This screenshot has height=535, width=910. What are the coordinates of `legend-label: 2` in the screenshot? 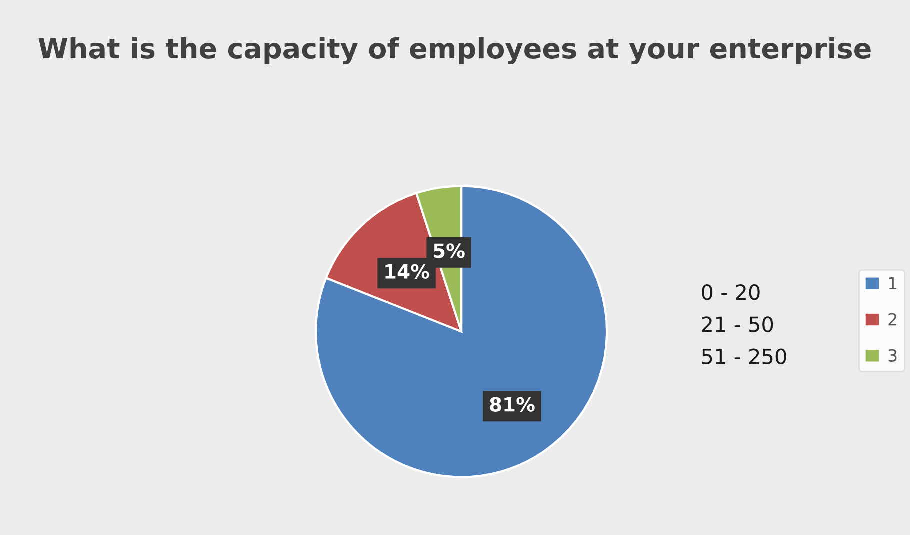 It's located at (892, 319).